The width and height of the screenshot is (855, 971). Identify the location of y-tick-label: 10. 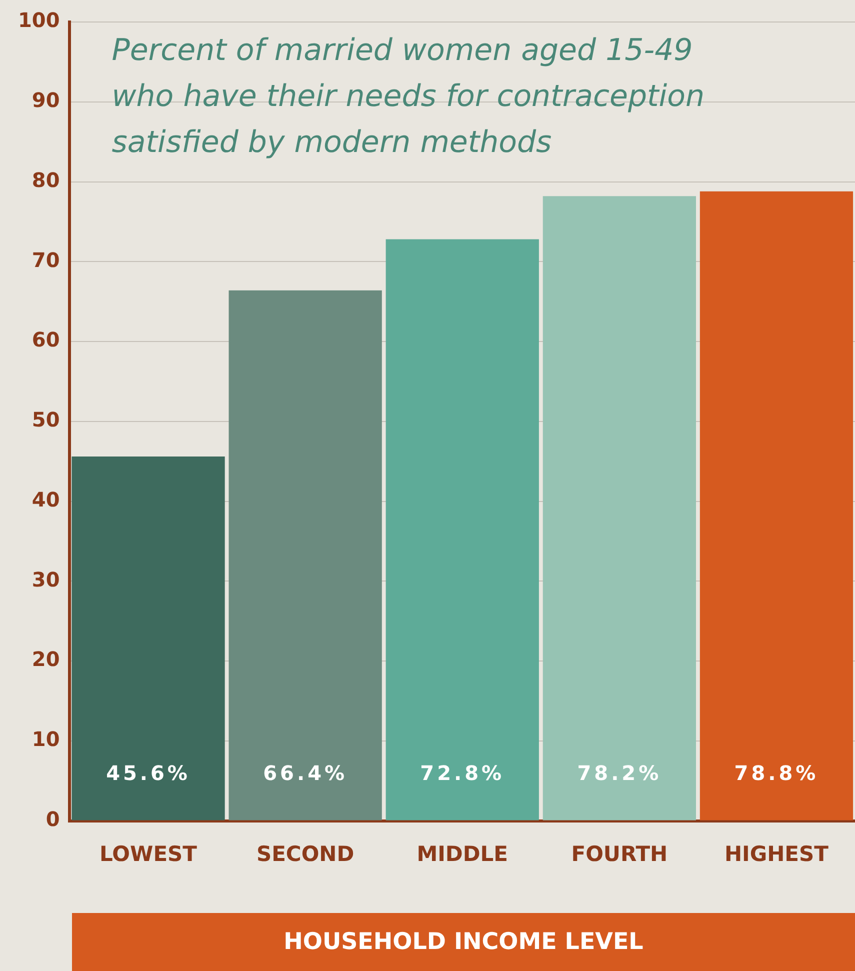
(46, 739).